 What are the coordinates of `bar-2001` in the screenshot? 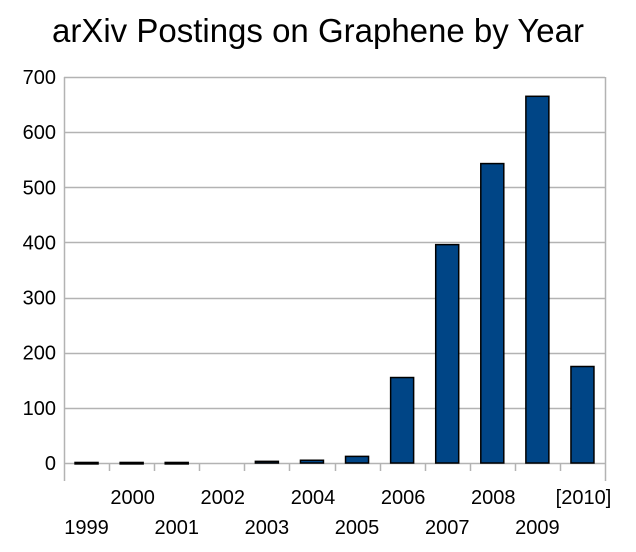 It's located at (176, 463).